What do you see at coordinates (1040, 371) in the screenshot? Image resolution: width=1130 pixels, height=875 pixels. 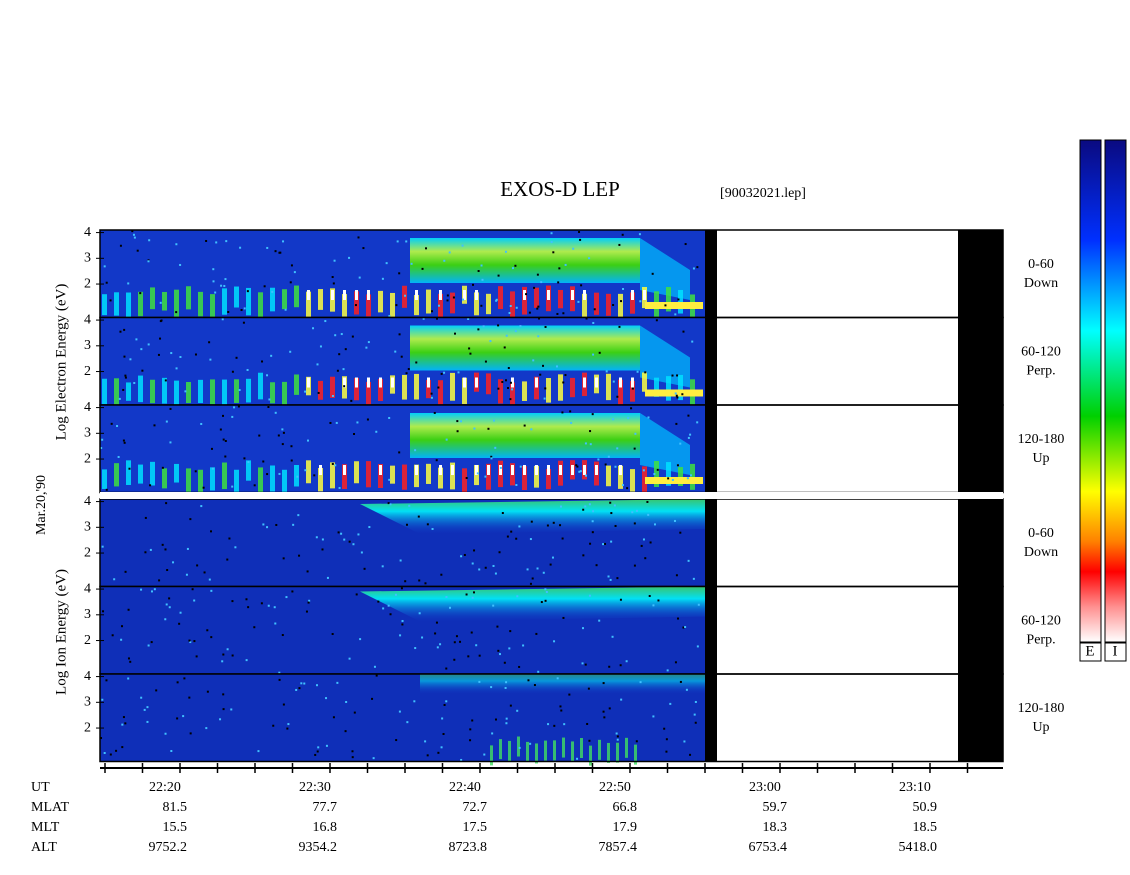 I see `panel-direction: Perp.` at bounding box center [1040, 371].